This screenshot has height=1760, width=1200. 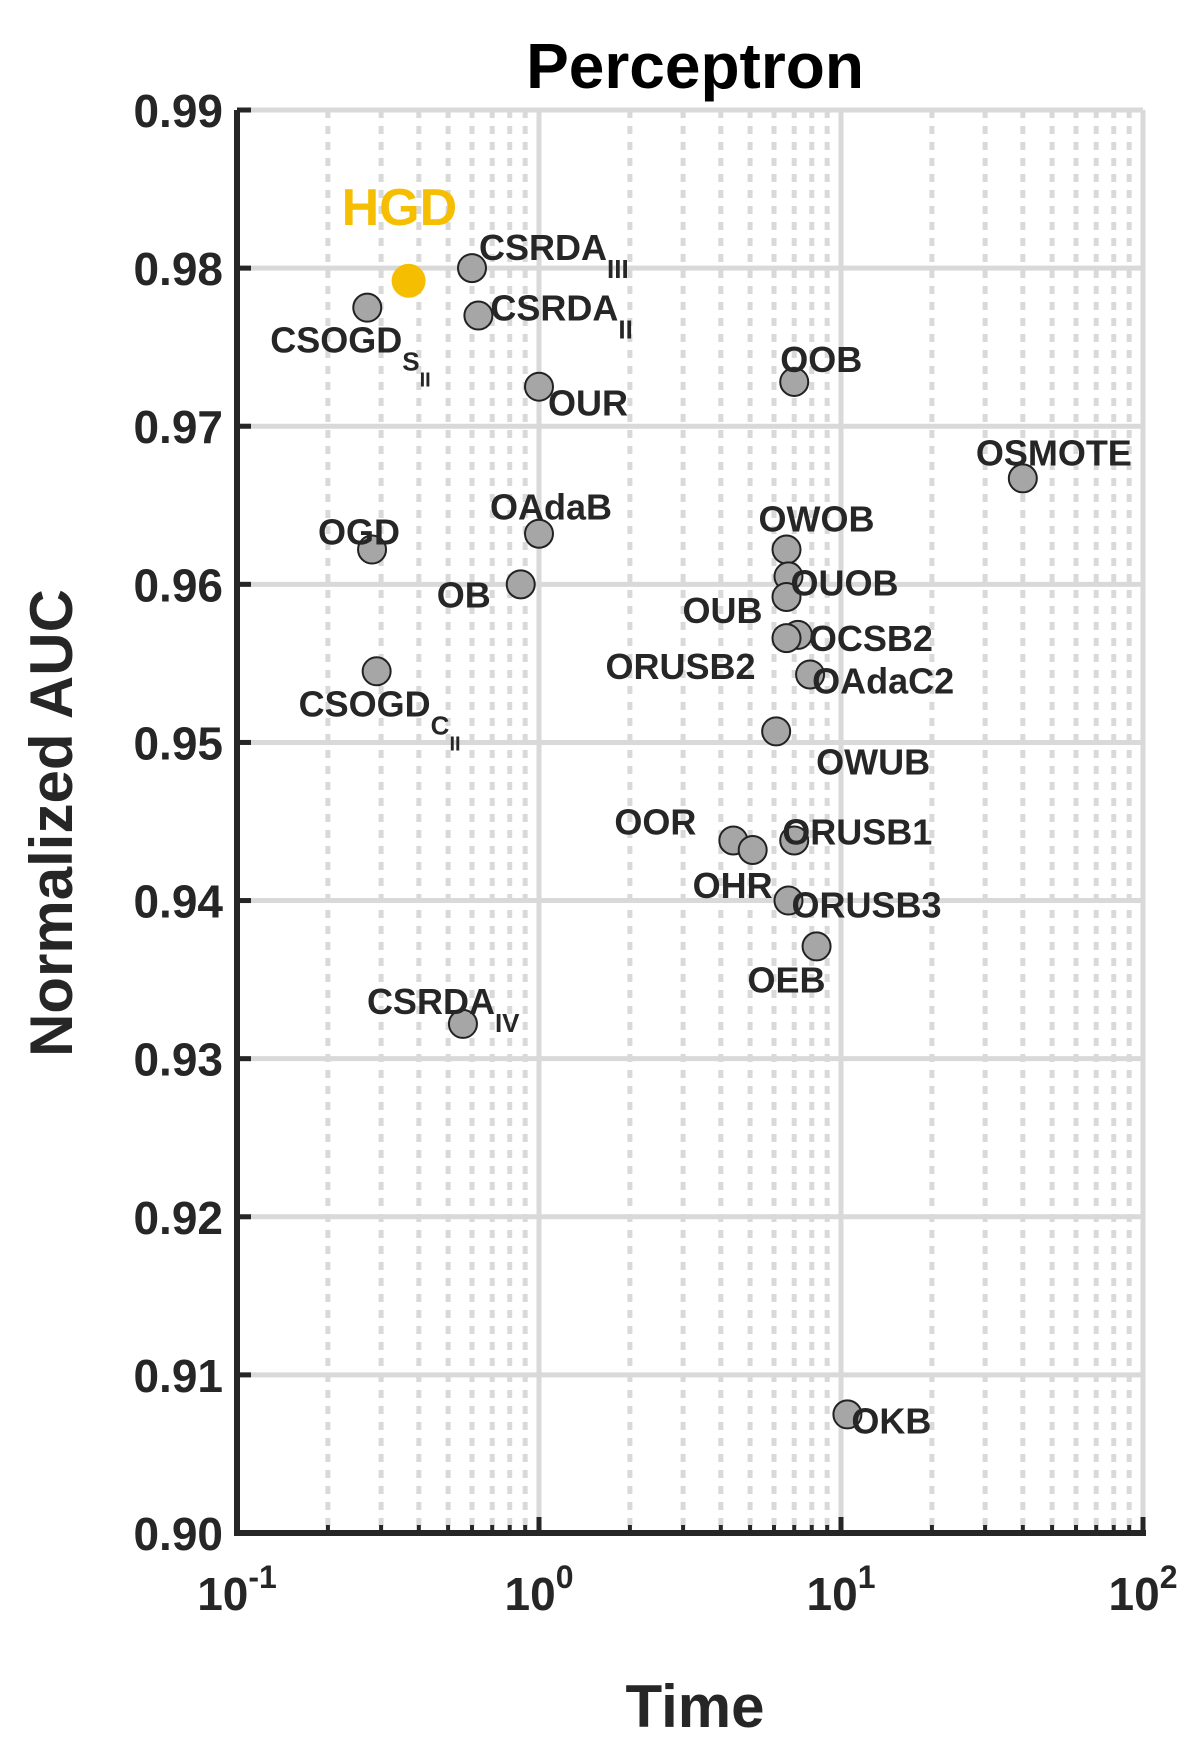 I want to click on point-label: OUB, so click(x=723, y=610).